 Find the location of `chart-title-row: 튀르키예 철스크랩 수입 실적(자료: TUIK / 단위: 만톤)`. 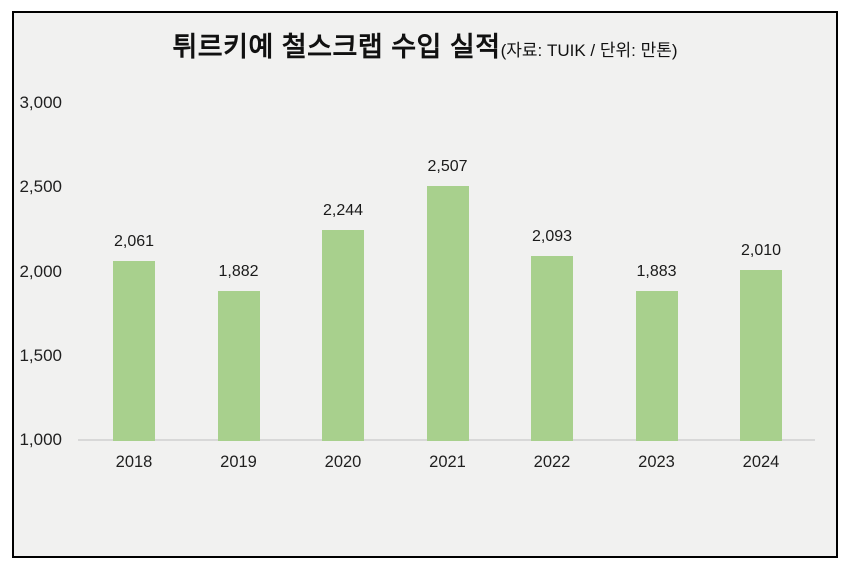

chart-title-row: 튀르키예 철스크랩 수입 실적(자료: TUIK / 단위: 만톤) is located at coordinates (425, 49).